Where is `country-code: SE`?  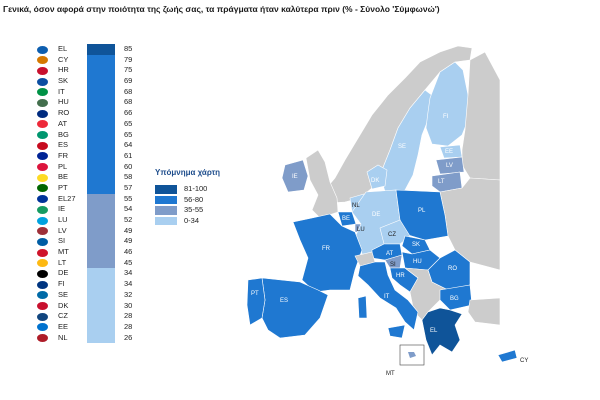
country-code: SE is located at coordinates (63, 294).